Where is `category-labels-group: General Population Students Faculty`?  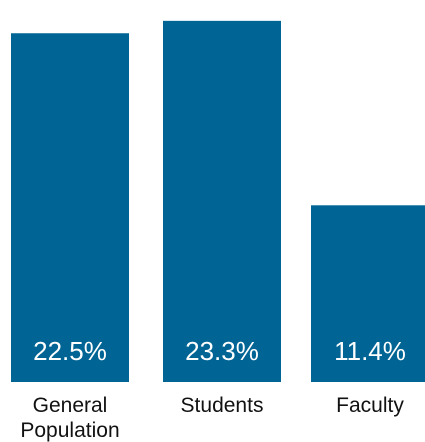
category-labels-group: General Population Students Faculty is located at coordinates (212, 418).